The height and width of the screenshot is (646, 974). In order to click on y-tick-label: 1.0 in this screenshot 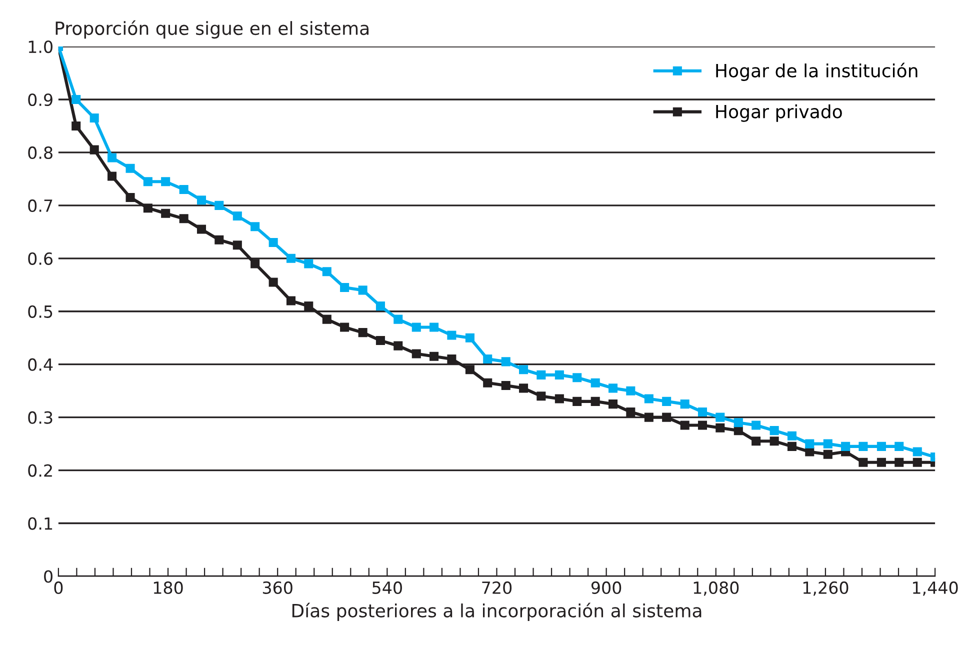, I will do `click(40, 47)`.